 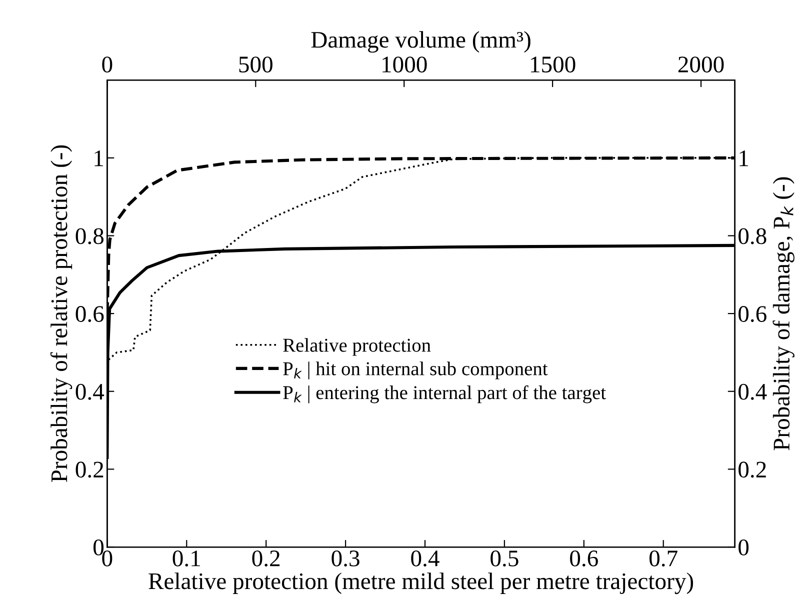 What do you see at coordinates (425, 558) in the screenshot?
I see `x-tick-label: 0.4` at bounding box center [425, 558].